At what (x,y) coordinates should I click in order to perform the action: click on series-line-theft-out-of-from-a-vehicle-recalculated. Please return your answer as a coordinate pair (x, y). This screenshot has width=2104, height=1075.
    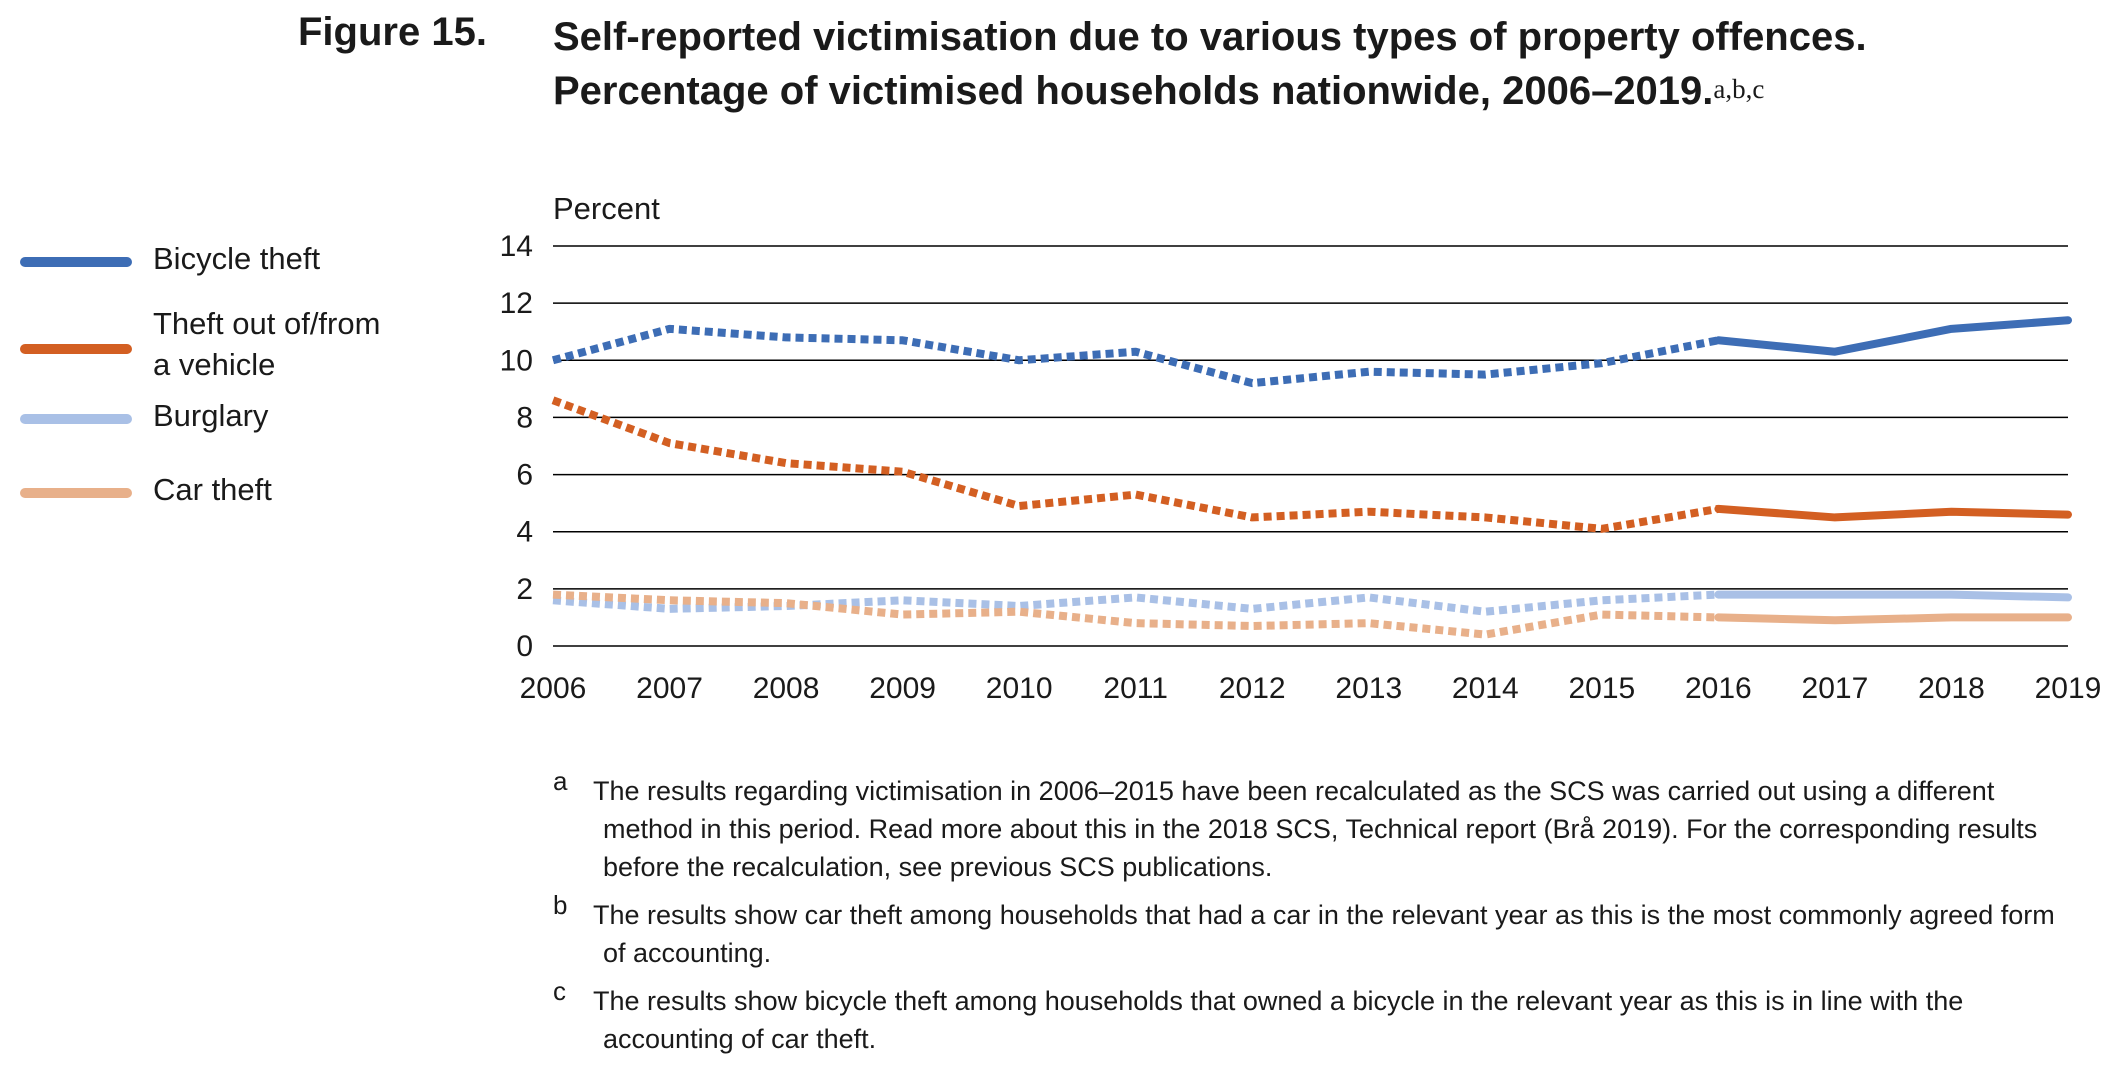
    Looking at the image, I should click on (1135, 464).